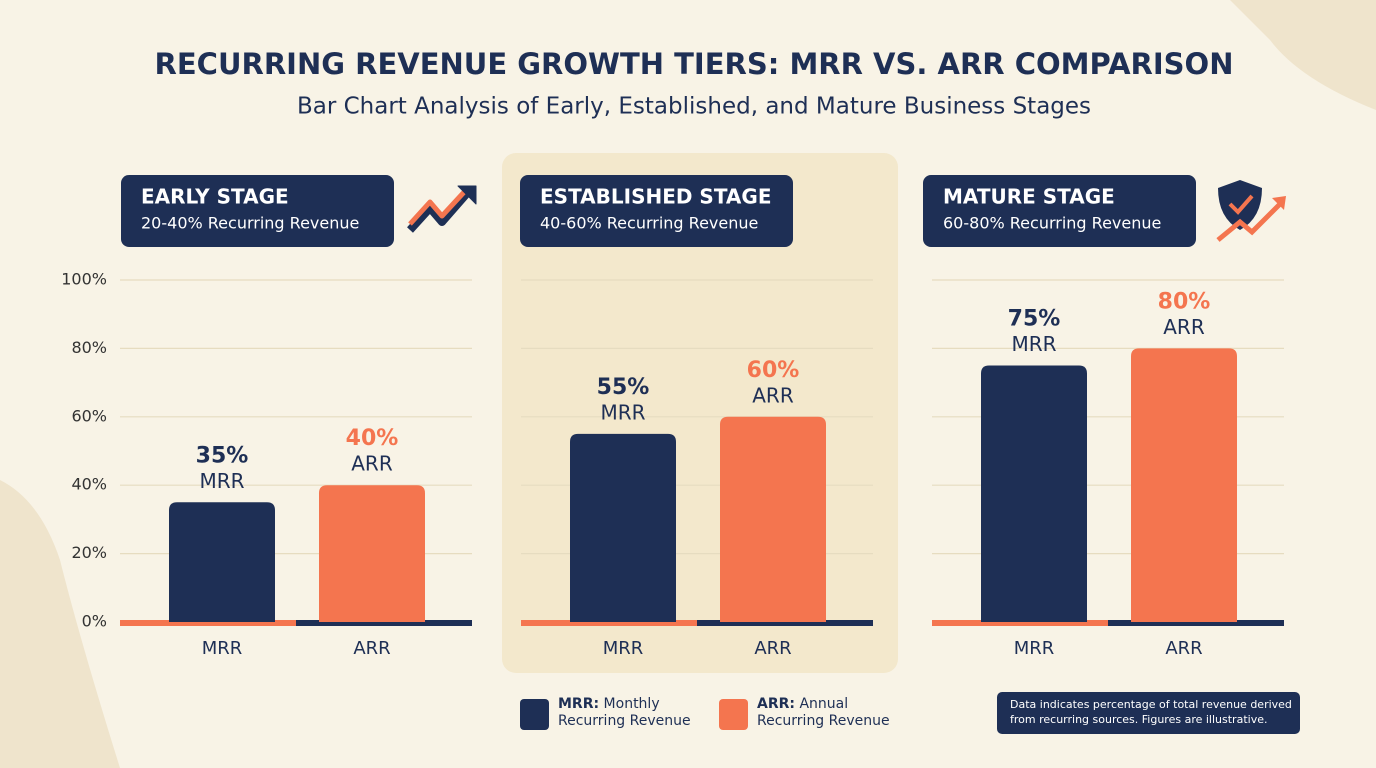  What do you see at coordinates (89, 415) in the screenshot?
I see `y-tick-label: 60%` at bounding box center [89, 415].